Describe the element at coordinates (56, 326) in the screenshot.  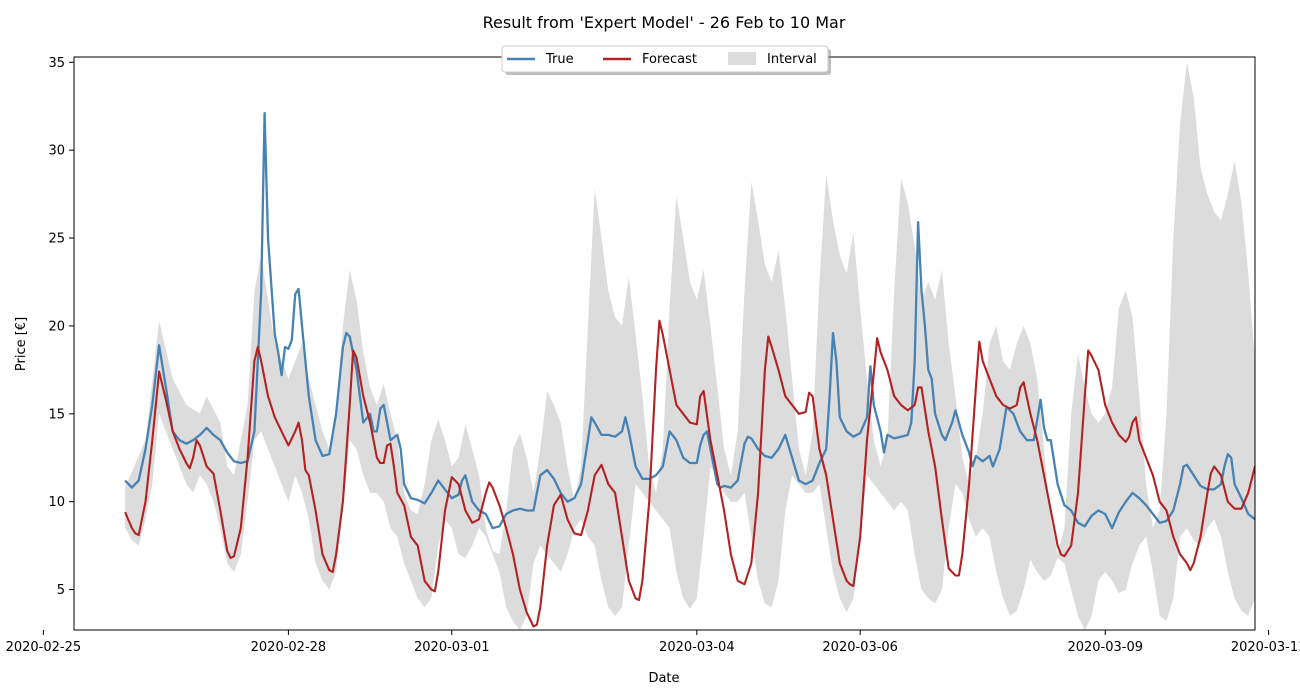
I see `y-tick-label: 20` at that location.